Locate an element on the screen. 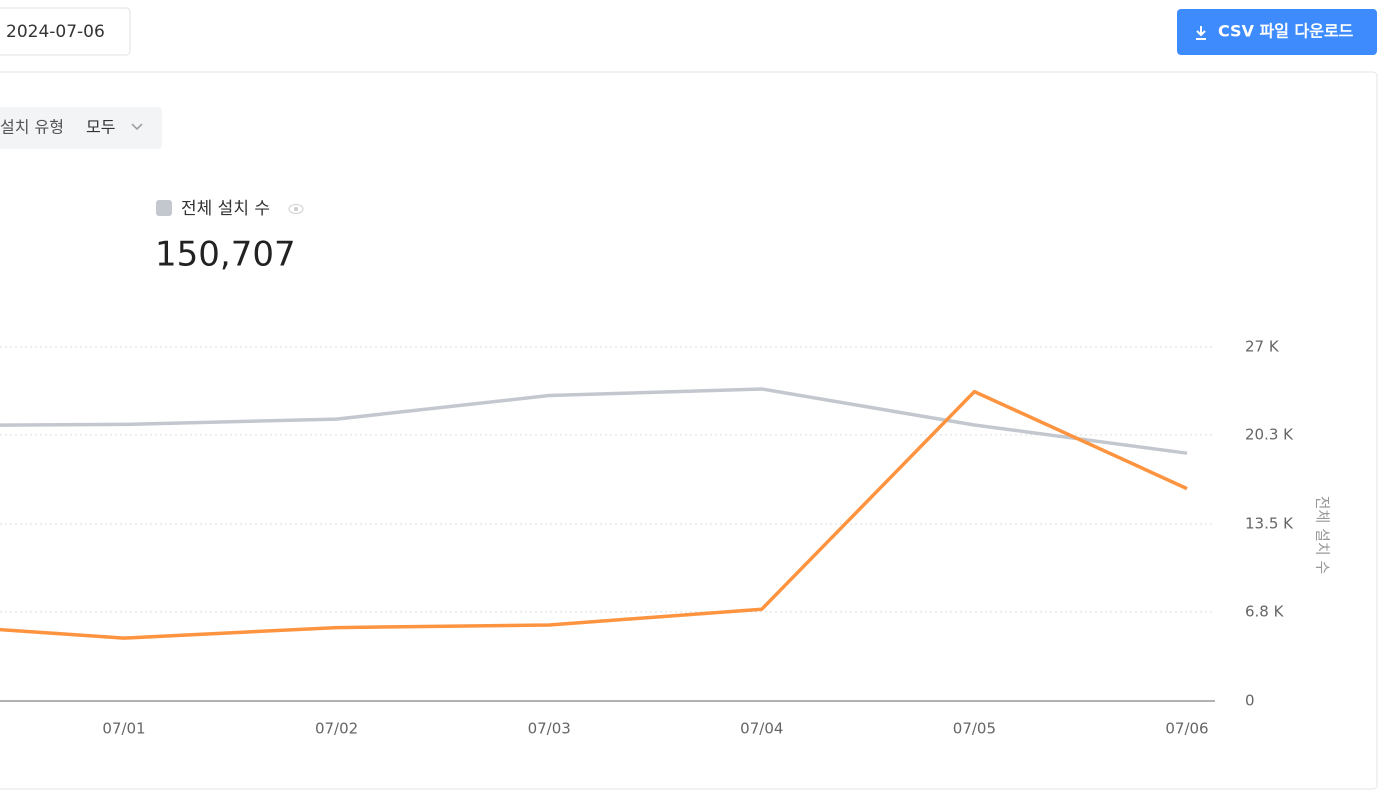 This screenshot has height=800, width=1400. y-tick-label: 0 is located at coordinates (1250, 701).